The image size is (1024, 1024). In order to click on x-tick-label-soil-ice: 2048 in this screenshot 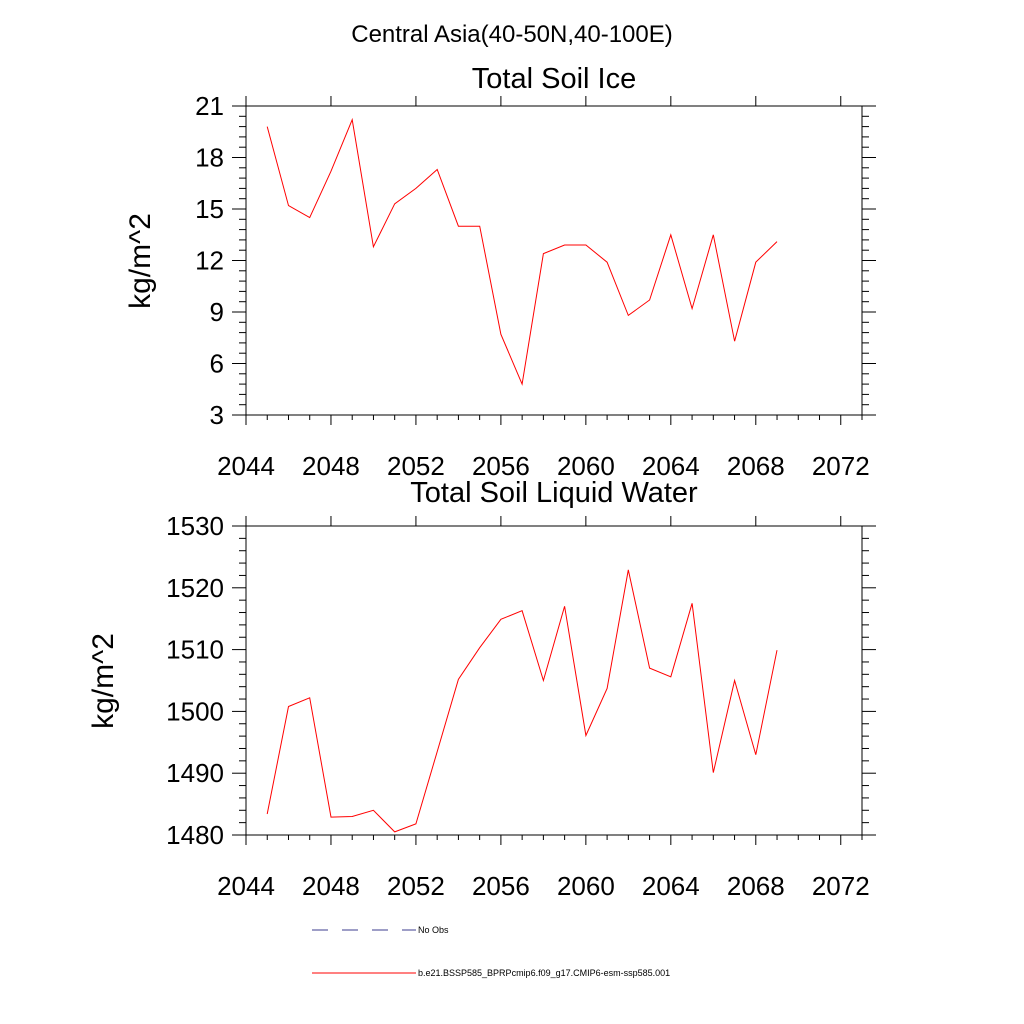, I will do `click(331, 466)`.